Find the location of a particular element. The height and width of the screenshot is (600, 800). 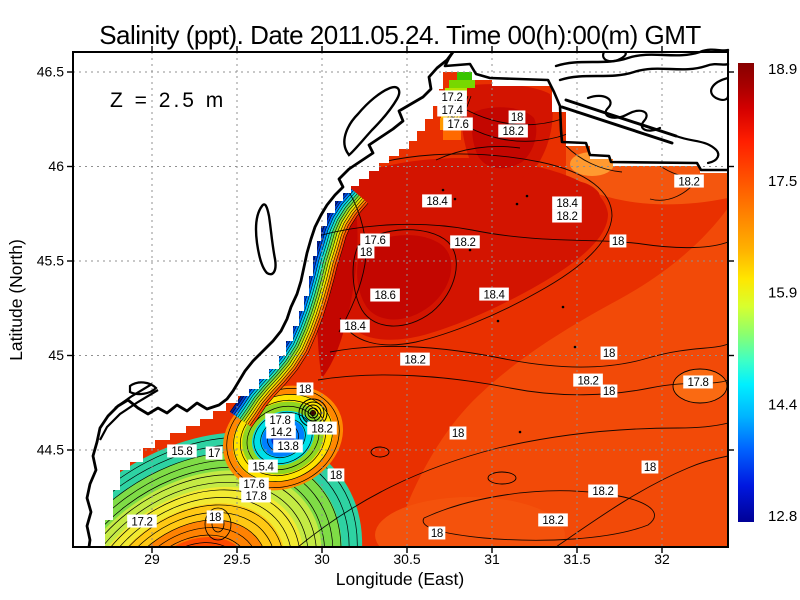

x-tick-label: 32 is located at coordinates (662, 559).